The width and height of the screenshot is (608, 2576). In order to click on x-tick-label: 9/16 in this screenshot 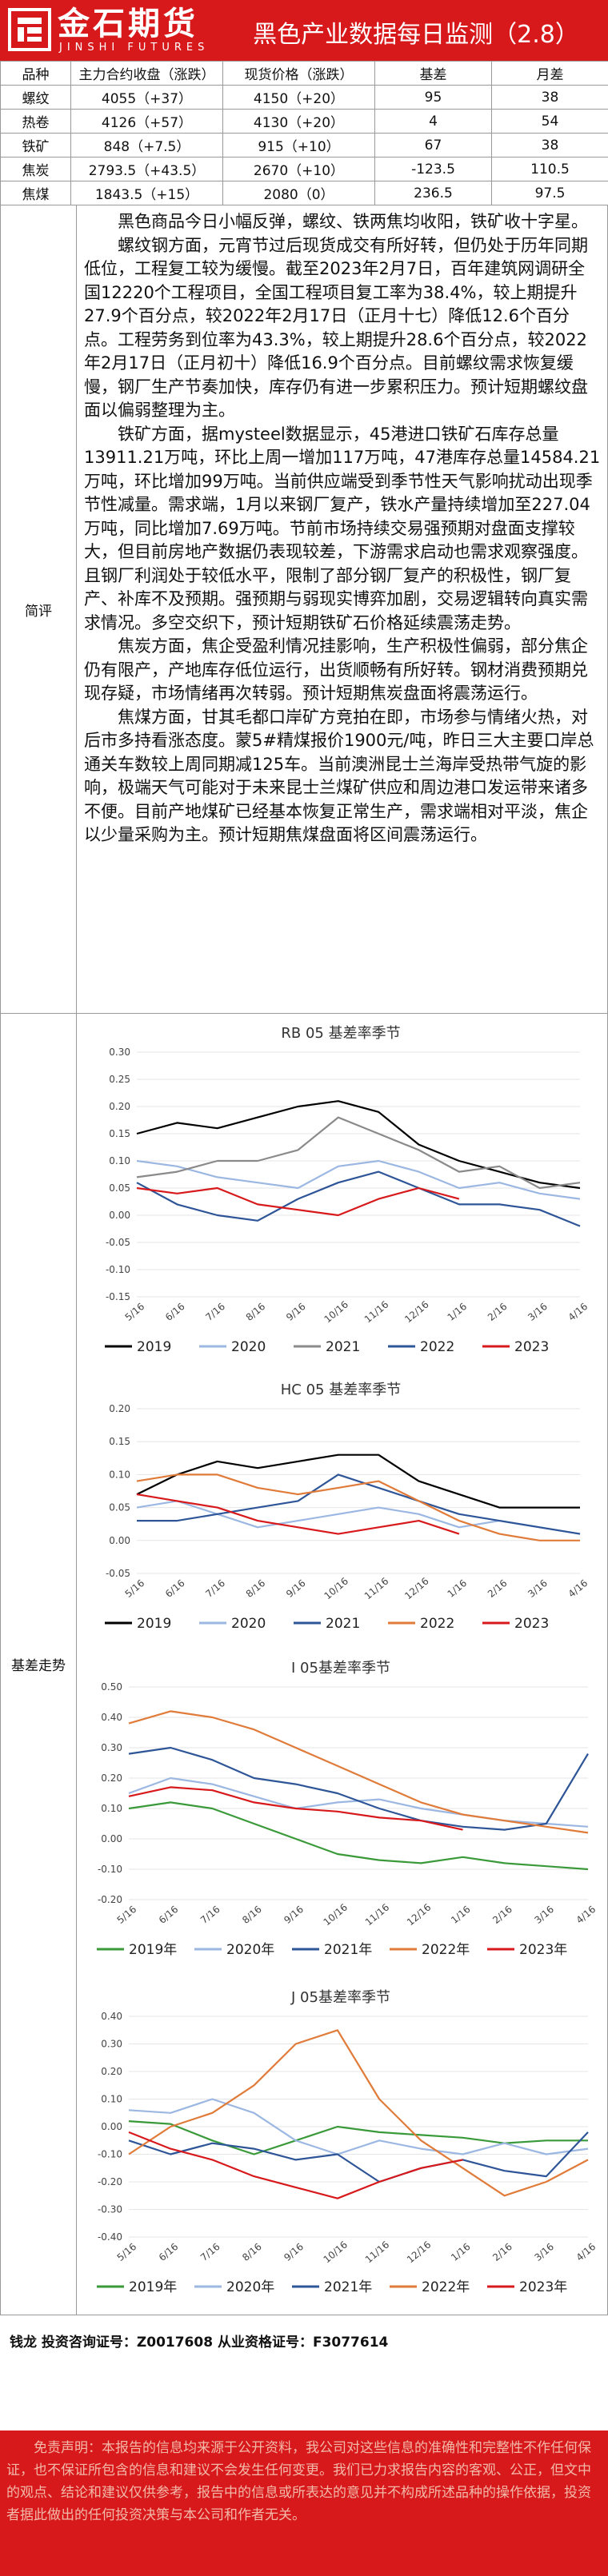, I will do `click(294, 2252)`.